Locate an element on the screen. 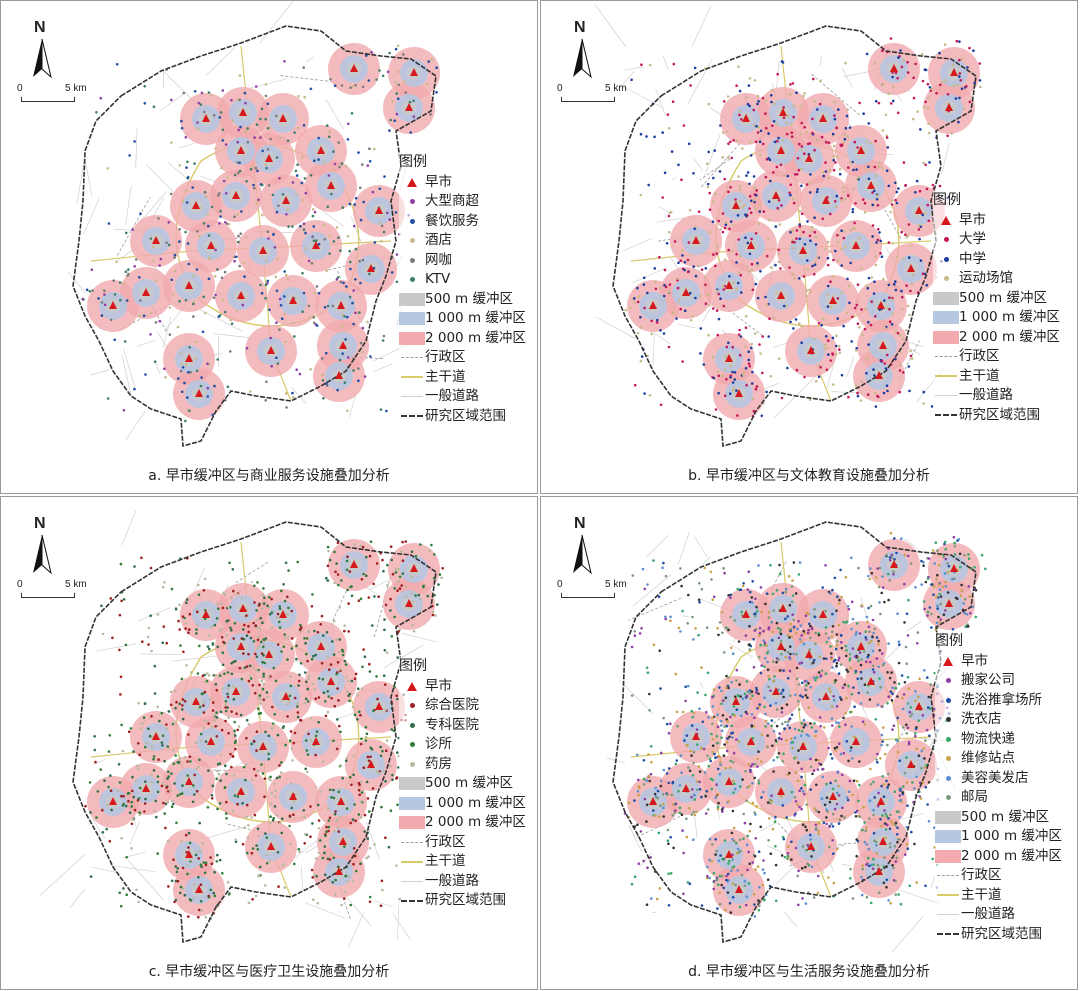 The image size is (1080, 991). legend-item: 药房 is located at coordinates (462, 765).